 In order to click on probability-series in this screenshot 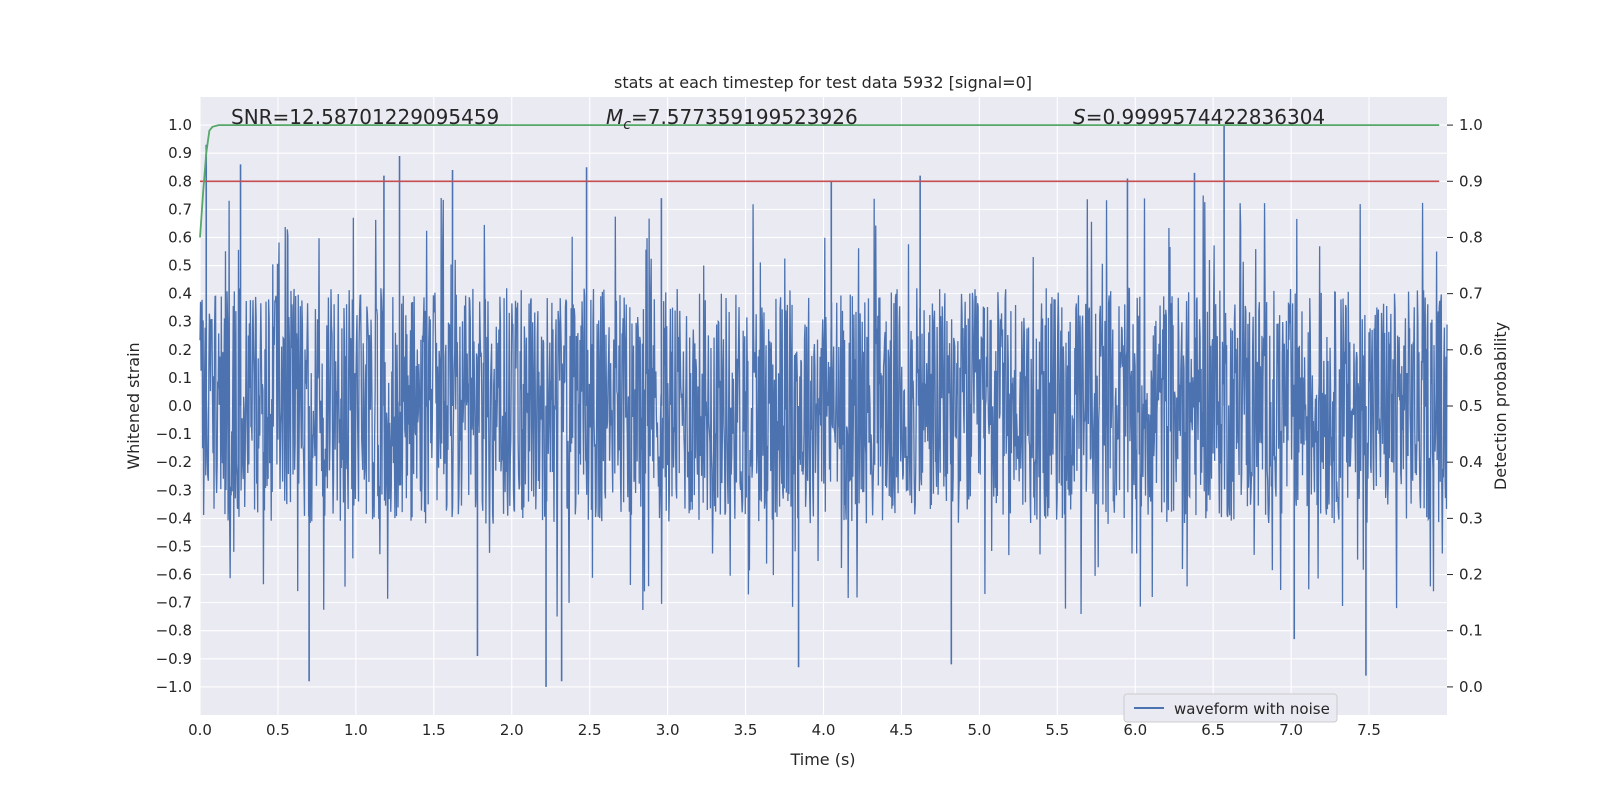, I will do `click(819, 181)`.